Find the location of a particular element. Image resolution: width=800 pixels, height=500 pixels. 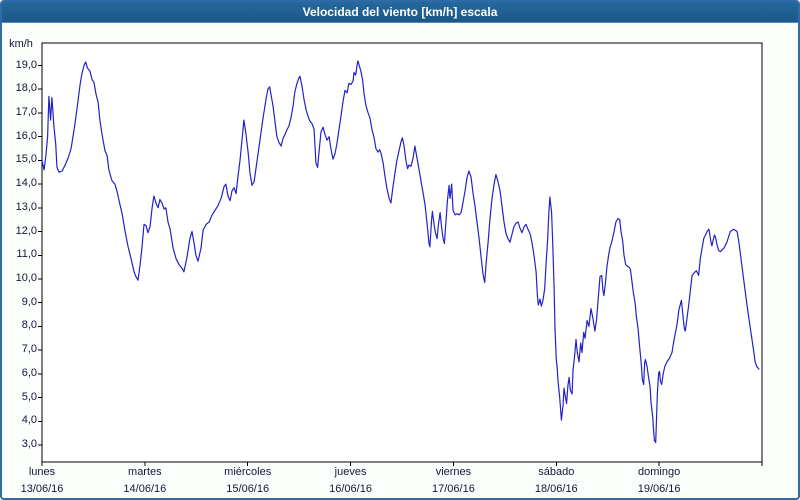

x-tick-day-label: domingo is located at coordinates (659, 472).